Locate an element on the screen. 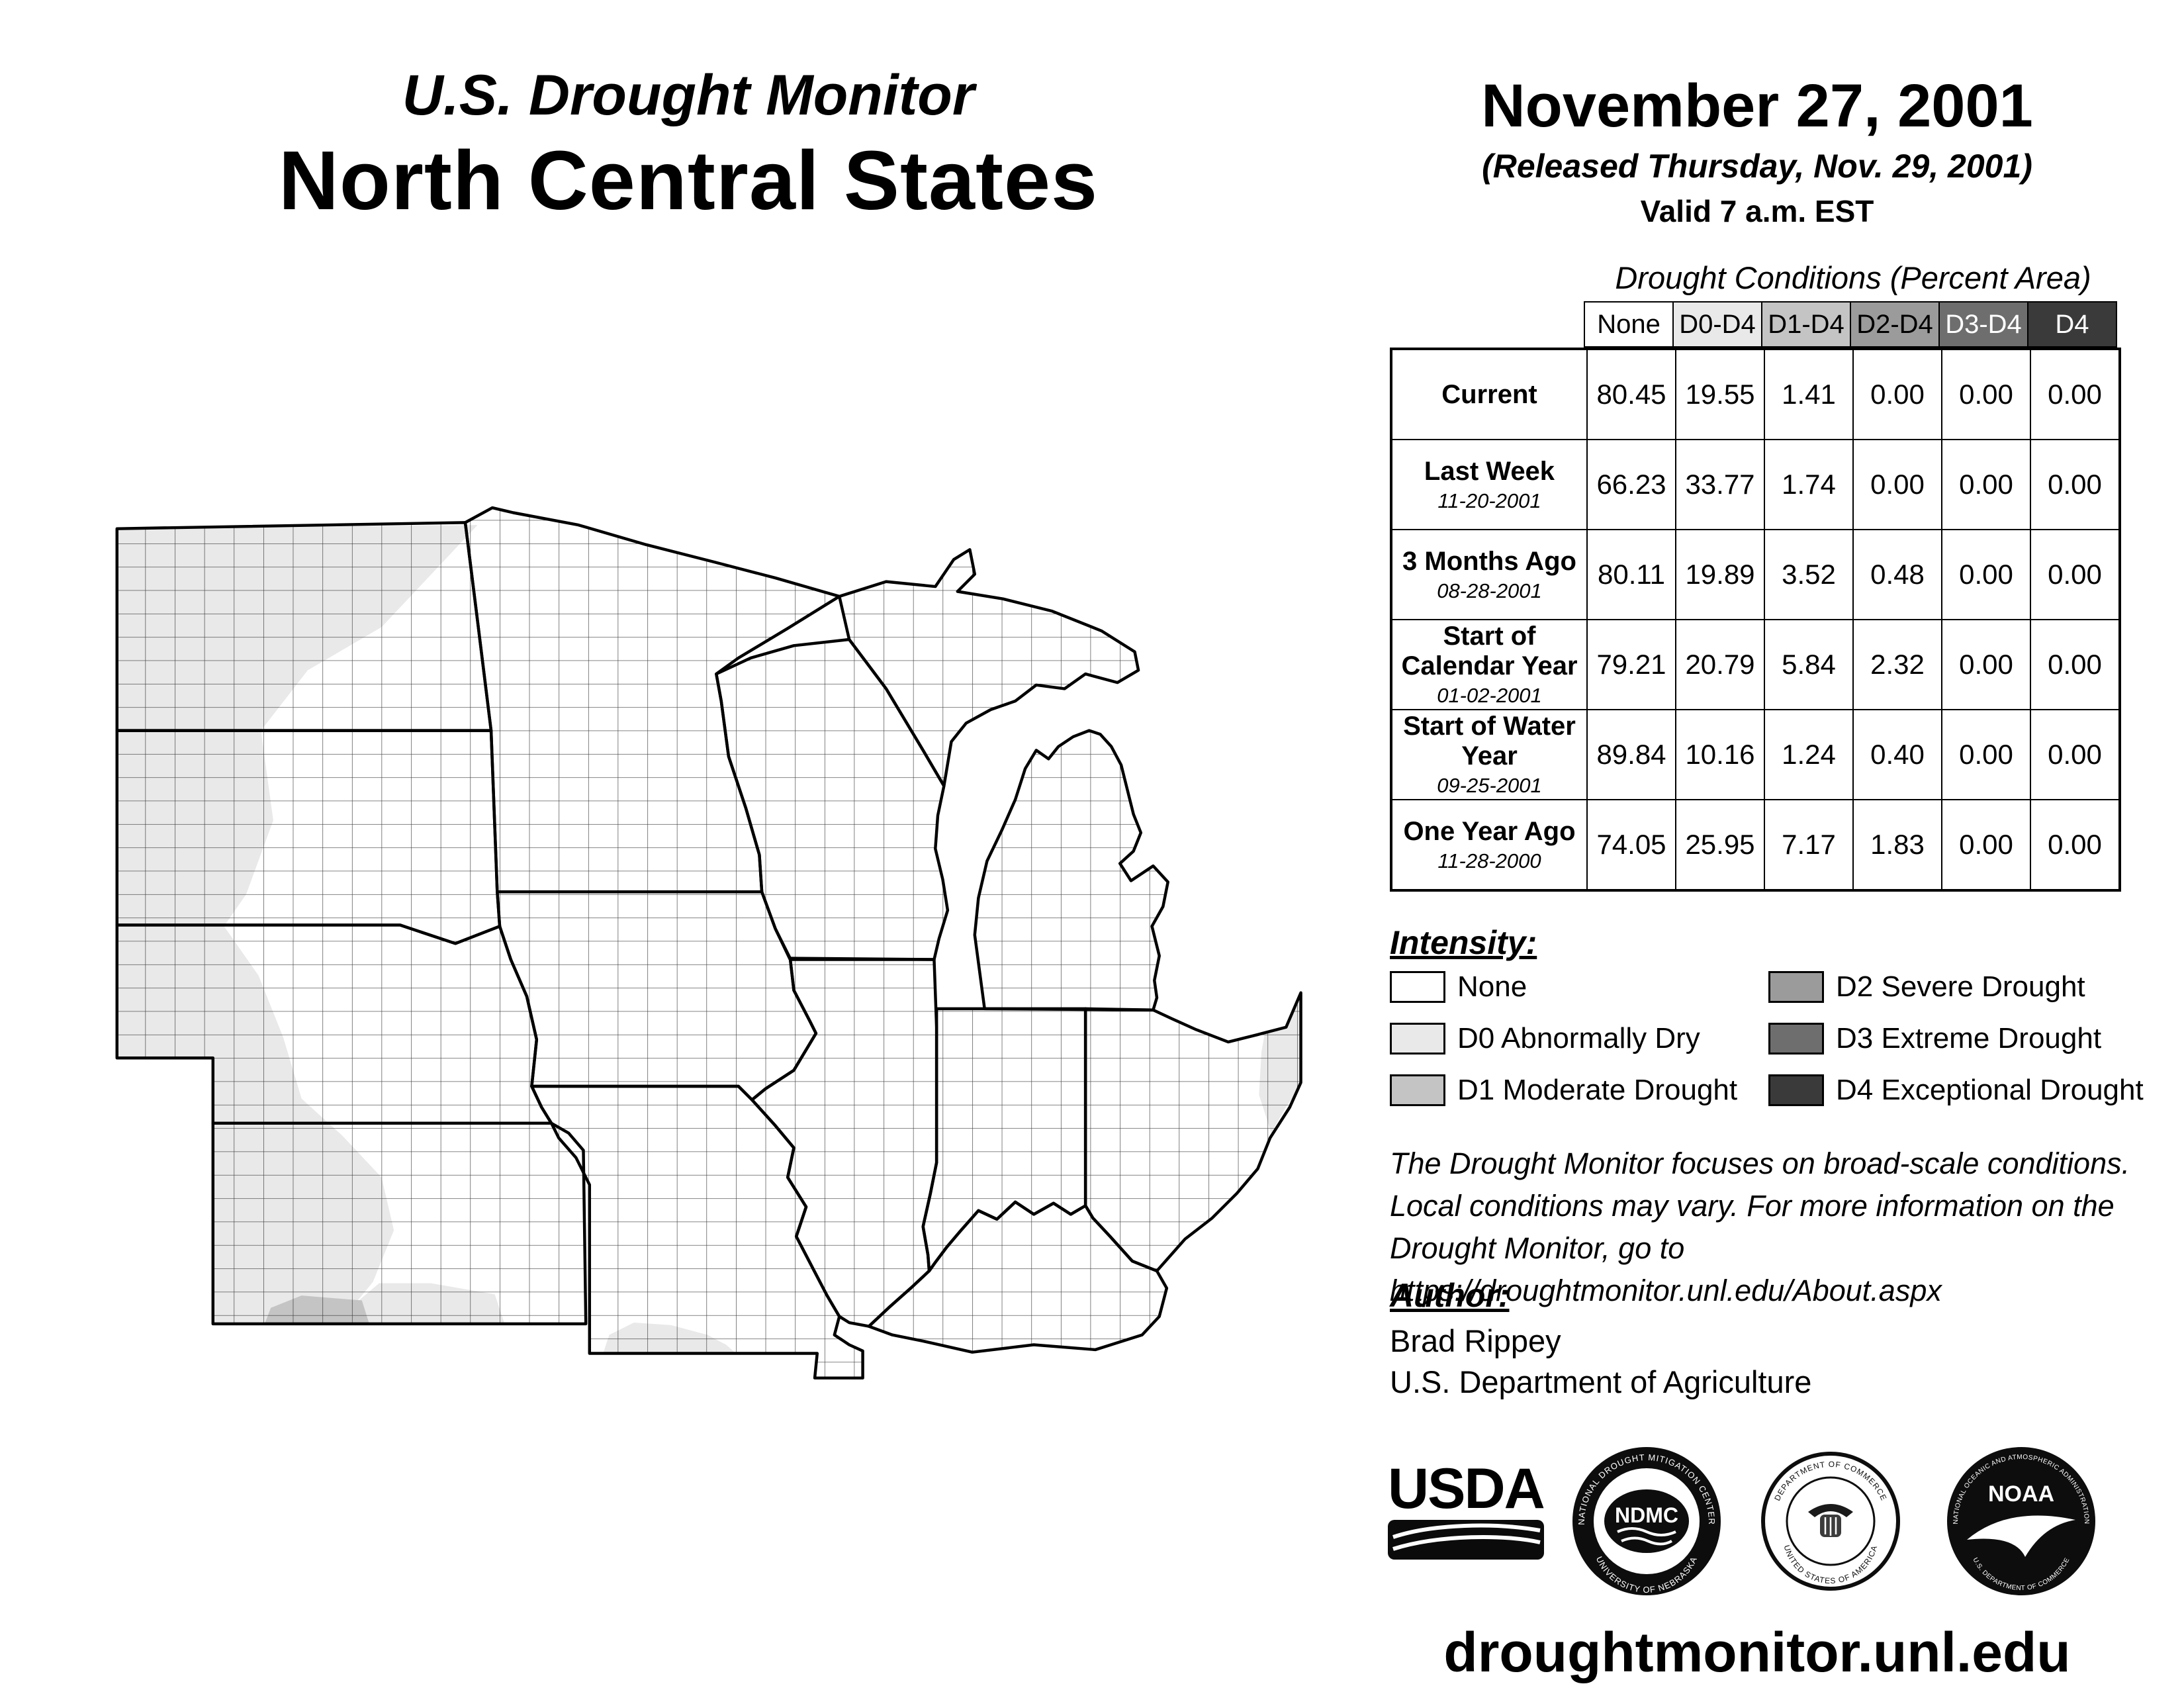  release-date: (Released Thursday, Nov. 29, 2001) is located at coordinates (1757, 166).